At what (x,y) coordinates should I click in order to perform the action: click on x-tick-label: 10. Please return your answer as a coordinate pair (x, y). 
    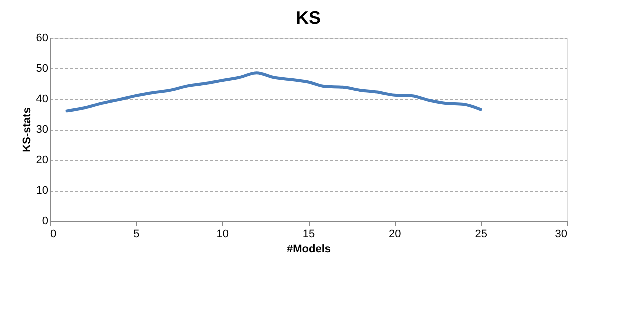
    Looking at the image, I should click on (222, 234).